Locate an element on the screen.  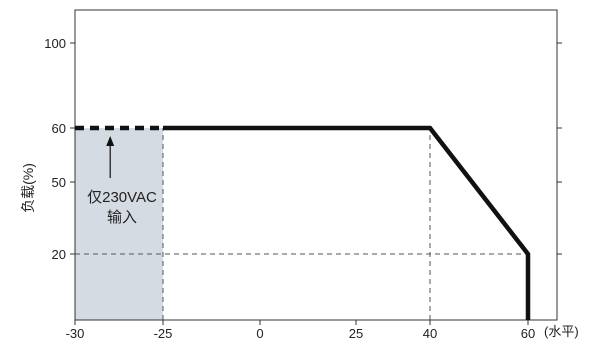
y-tick-label-3: 100 is located at coordinates (55, 43).